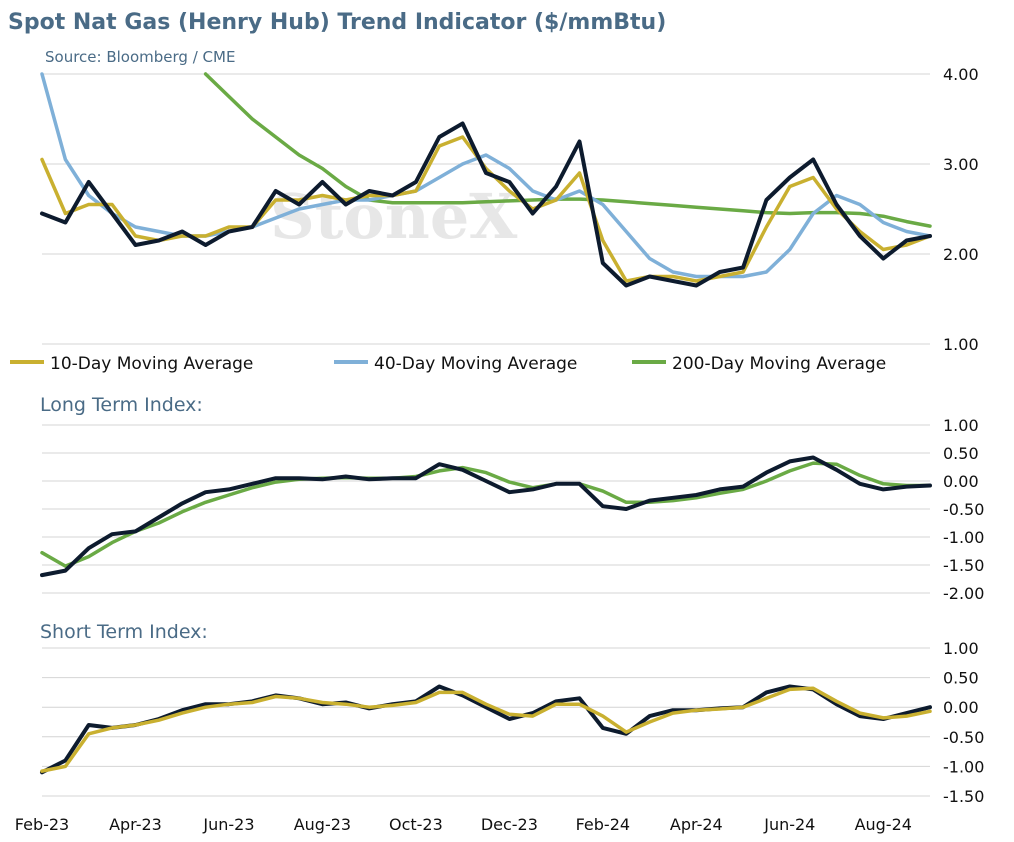 The height and width of the screenshot is (842, 1014). I want to click on x-tick-label: Apr-24, so click(696, 824).